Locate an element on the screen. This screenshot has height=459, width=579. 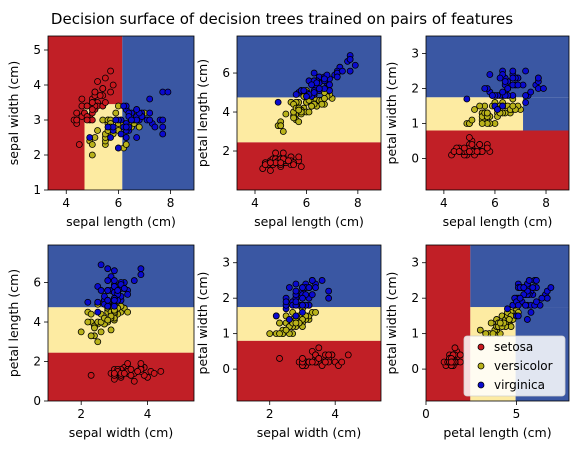
x-tick-label: 6 is located at coordinates (119, 203).